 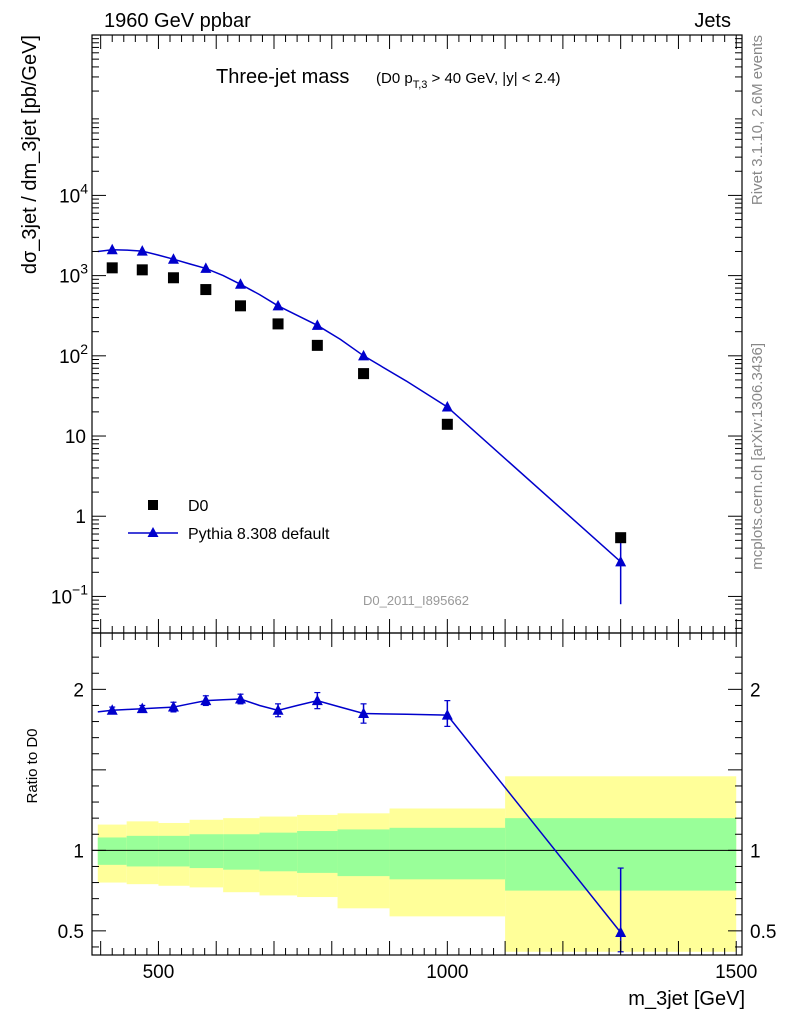 I want to click on main-y-tick-label: 10, so click(x=75, y=437).